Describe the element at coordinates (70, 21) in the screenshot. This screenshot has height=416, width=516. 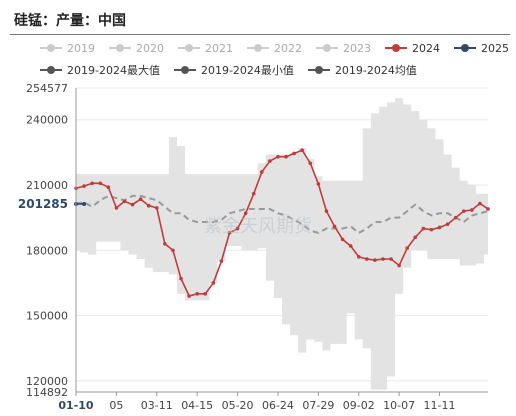
I see `chart-title: 硅锰：产量：中国` at that location.